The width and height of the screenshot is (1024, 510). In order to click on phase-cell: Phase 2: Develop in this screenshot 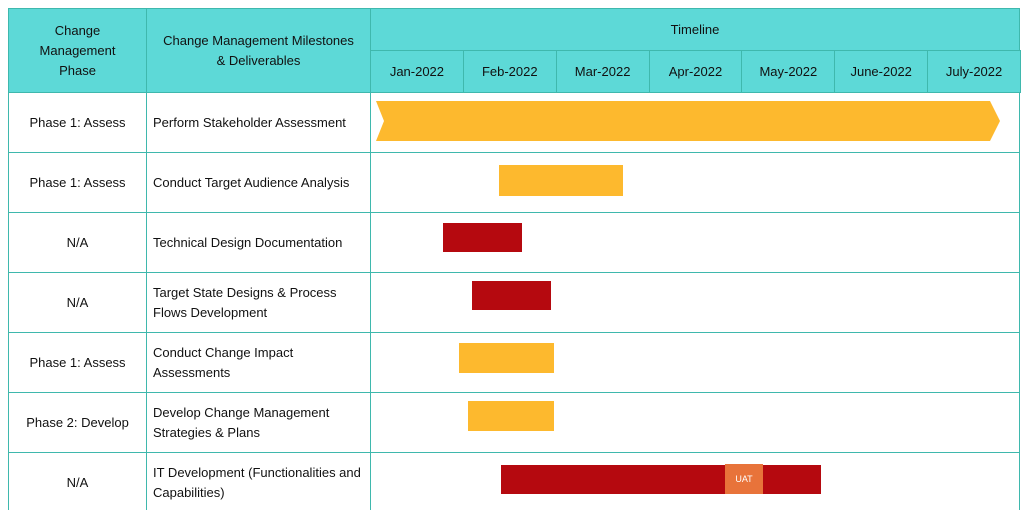, I will do `click(77, 422)`.